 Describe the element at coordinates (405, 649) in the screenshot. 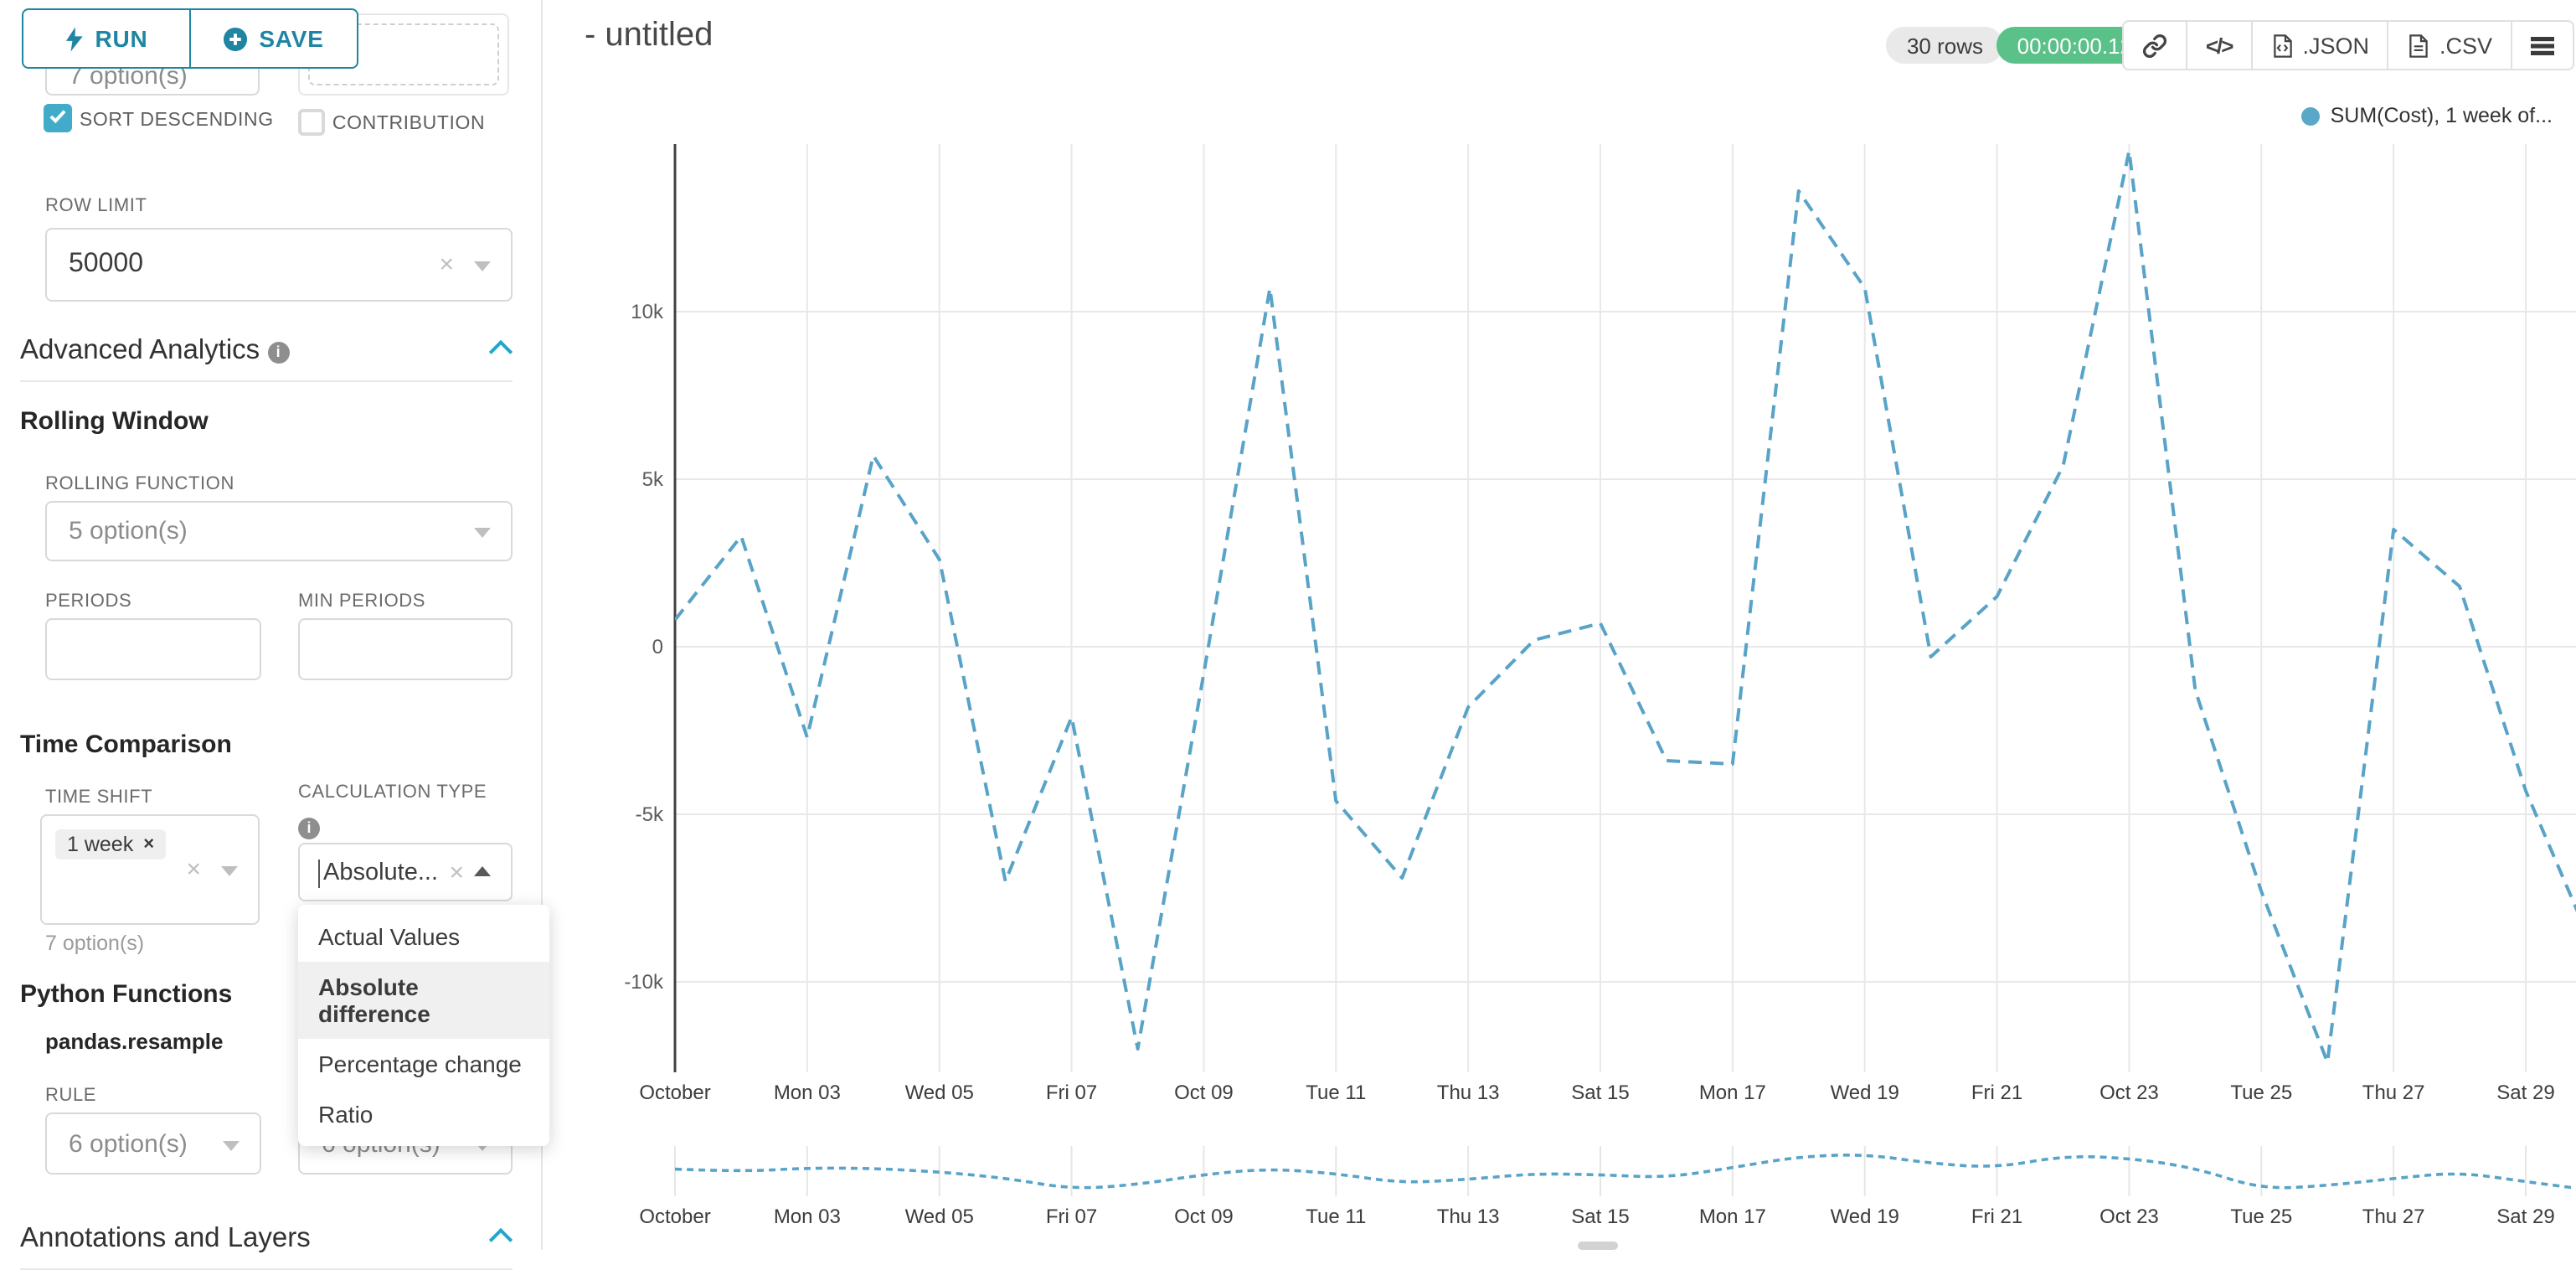

I see `min-periods-input` at that location.